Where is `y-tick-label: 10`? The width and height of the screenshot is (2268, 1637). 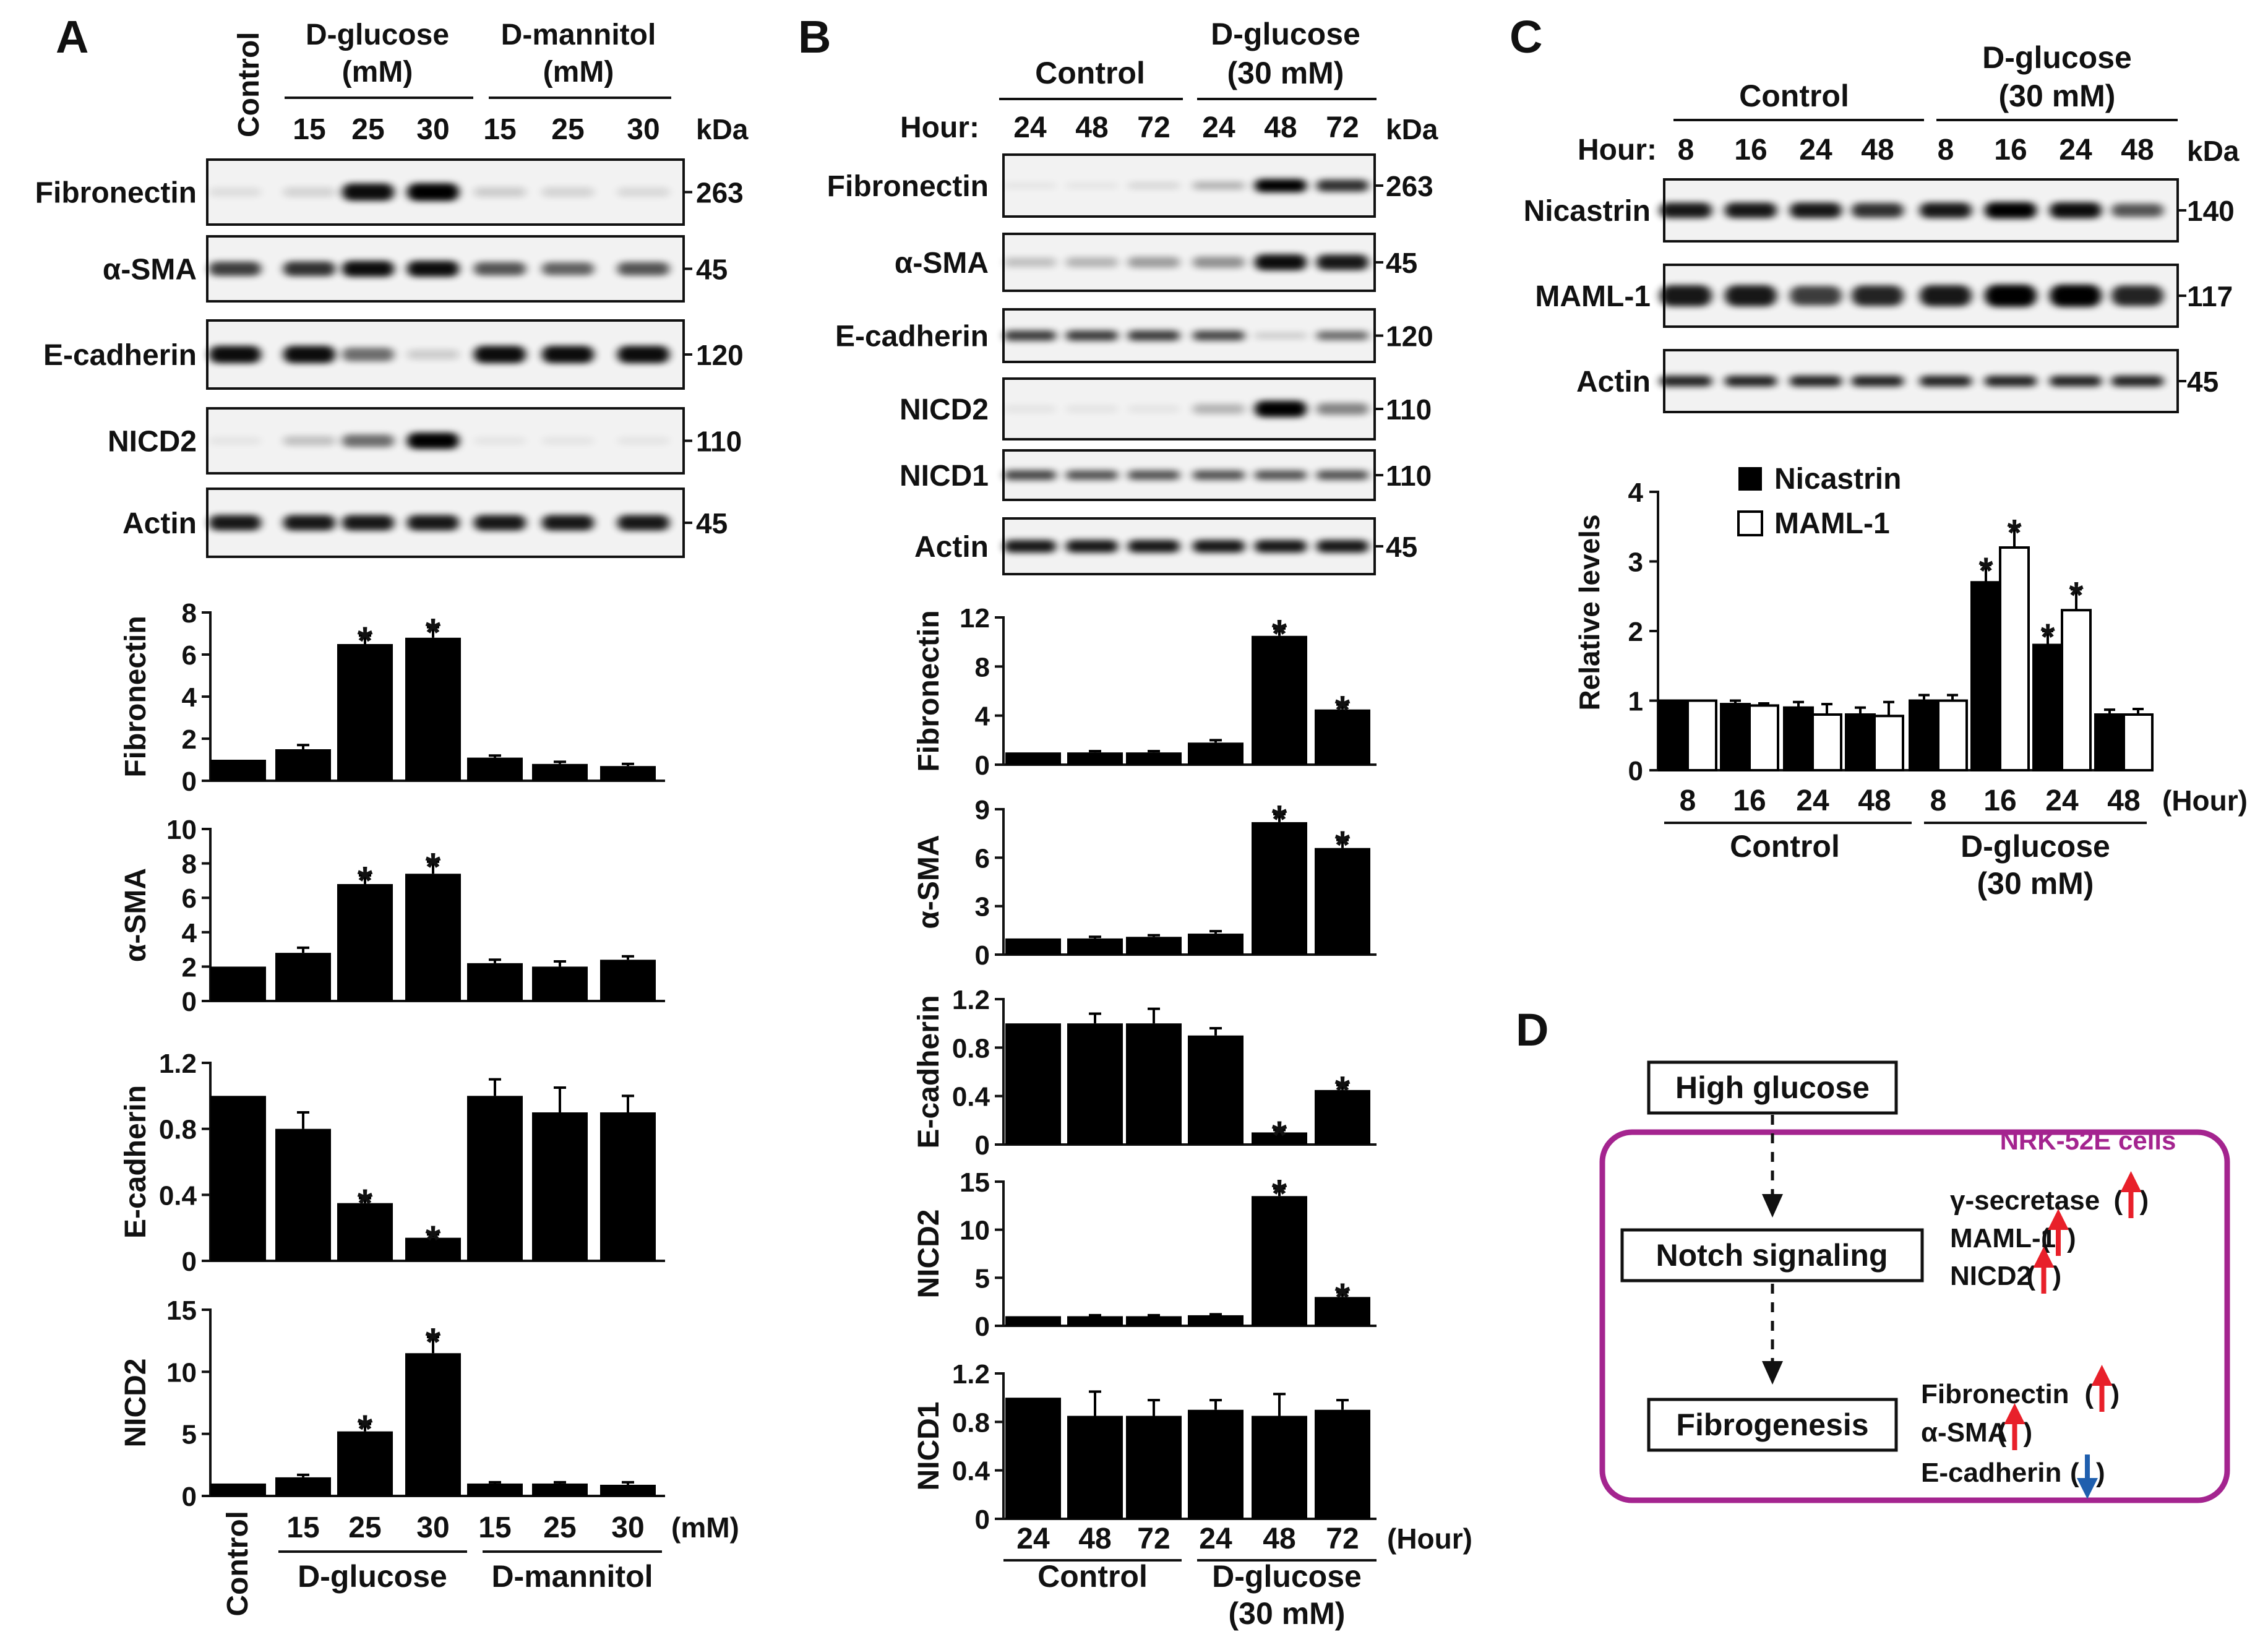
y-tick-label: 10 is located at coordinates (181, 1373).